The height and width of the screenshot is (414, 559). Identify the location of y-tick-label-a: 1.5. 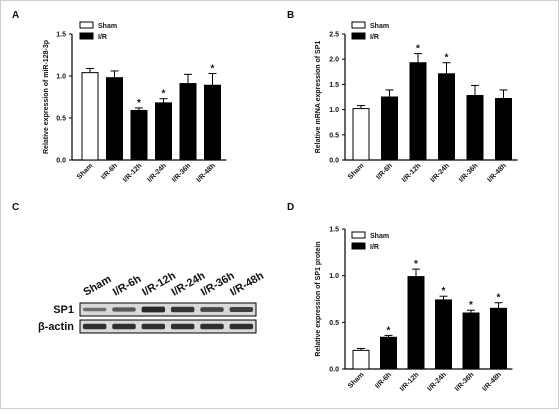
(61, 35).